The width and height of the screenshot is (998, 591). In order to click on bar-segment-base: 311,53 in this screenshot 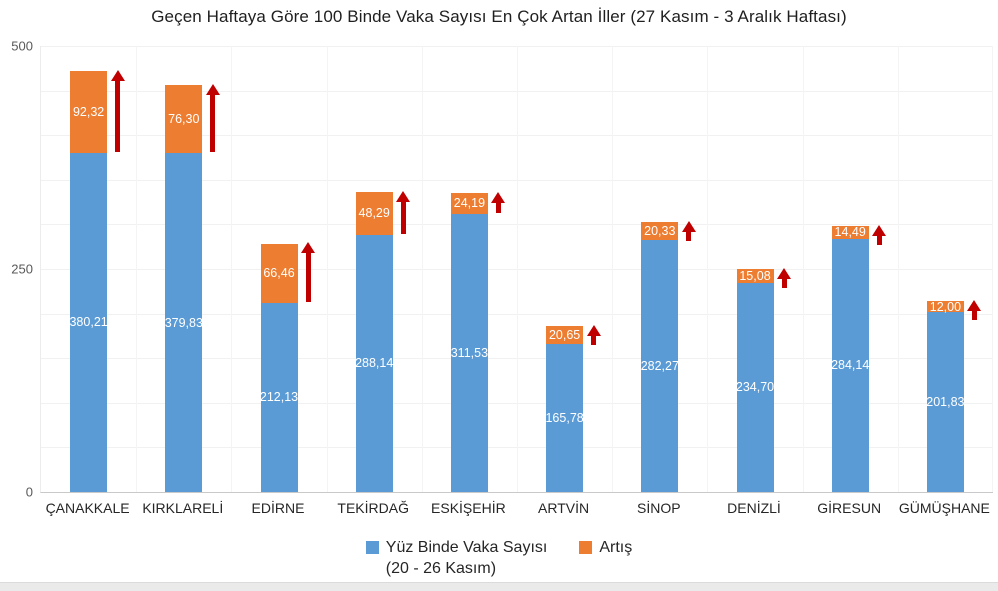, I will do `click(469, 353)`.